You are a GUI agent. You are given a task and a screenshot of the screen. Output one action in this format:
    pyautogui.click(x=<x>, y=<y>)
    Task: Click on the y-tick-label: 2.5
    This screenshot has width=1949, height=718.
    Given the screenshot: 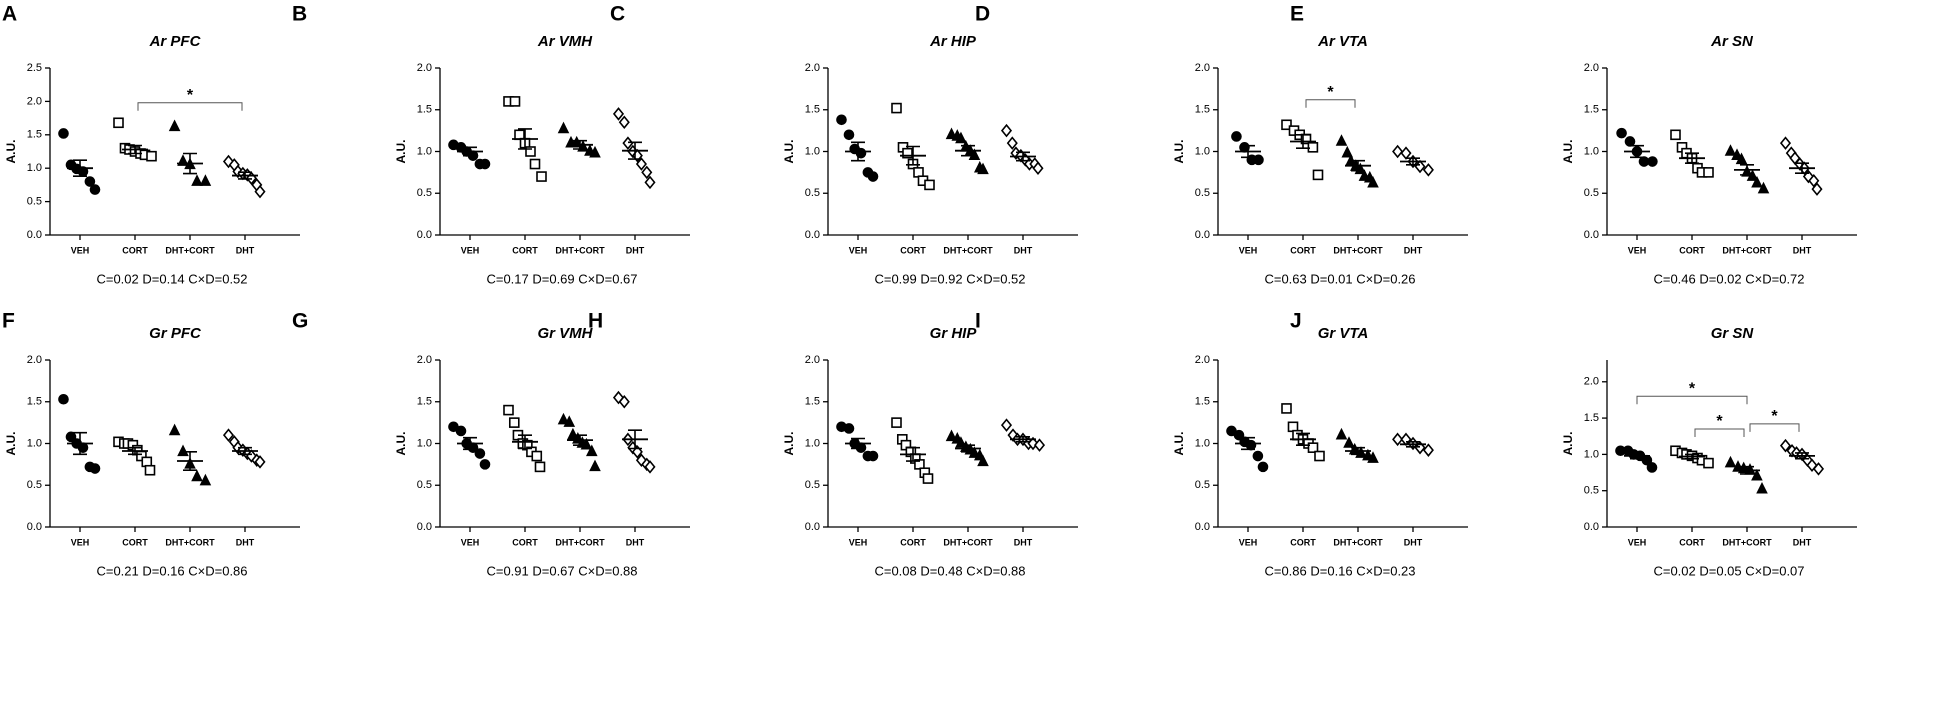 What is the action you would take?
    pyautogui.click(x=34, y=68)
    